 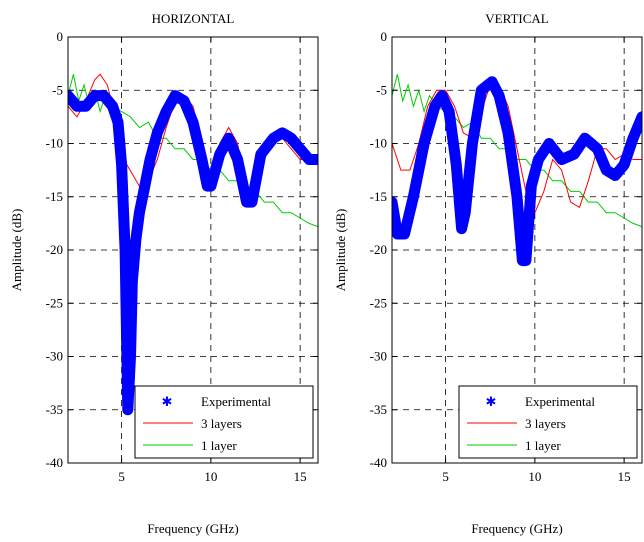 What do you see at coordinates (378, 249) in the screenshot?
I see `y-tick-label: -20` at bounding box center [378, 249].